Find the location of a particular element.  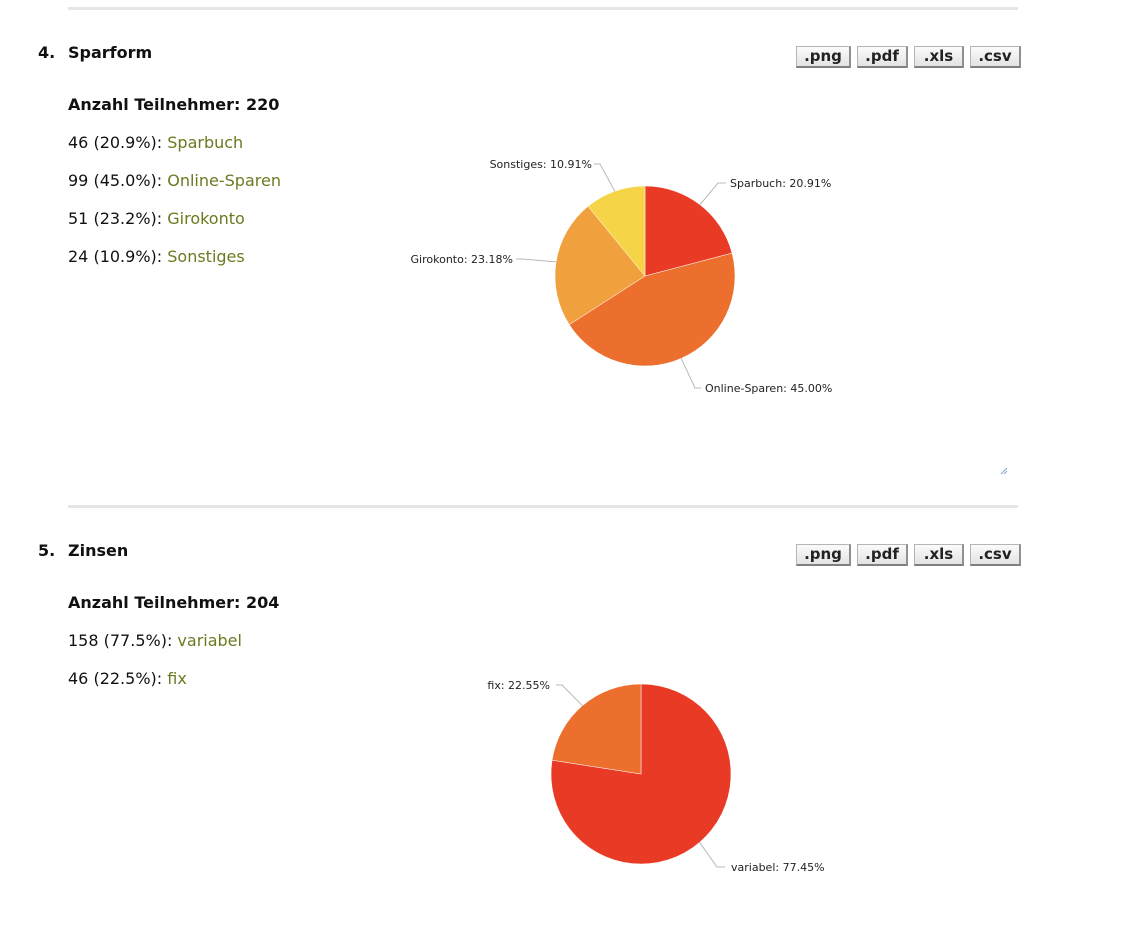

pie-slice-label: Girokonto: 23.18% is located at coordinates (462, 259).